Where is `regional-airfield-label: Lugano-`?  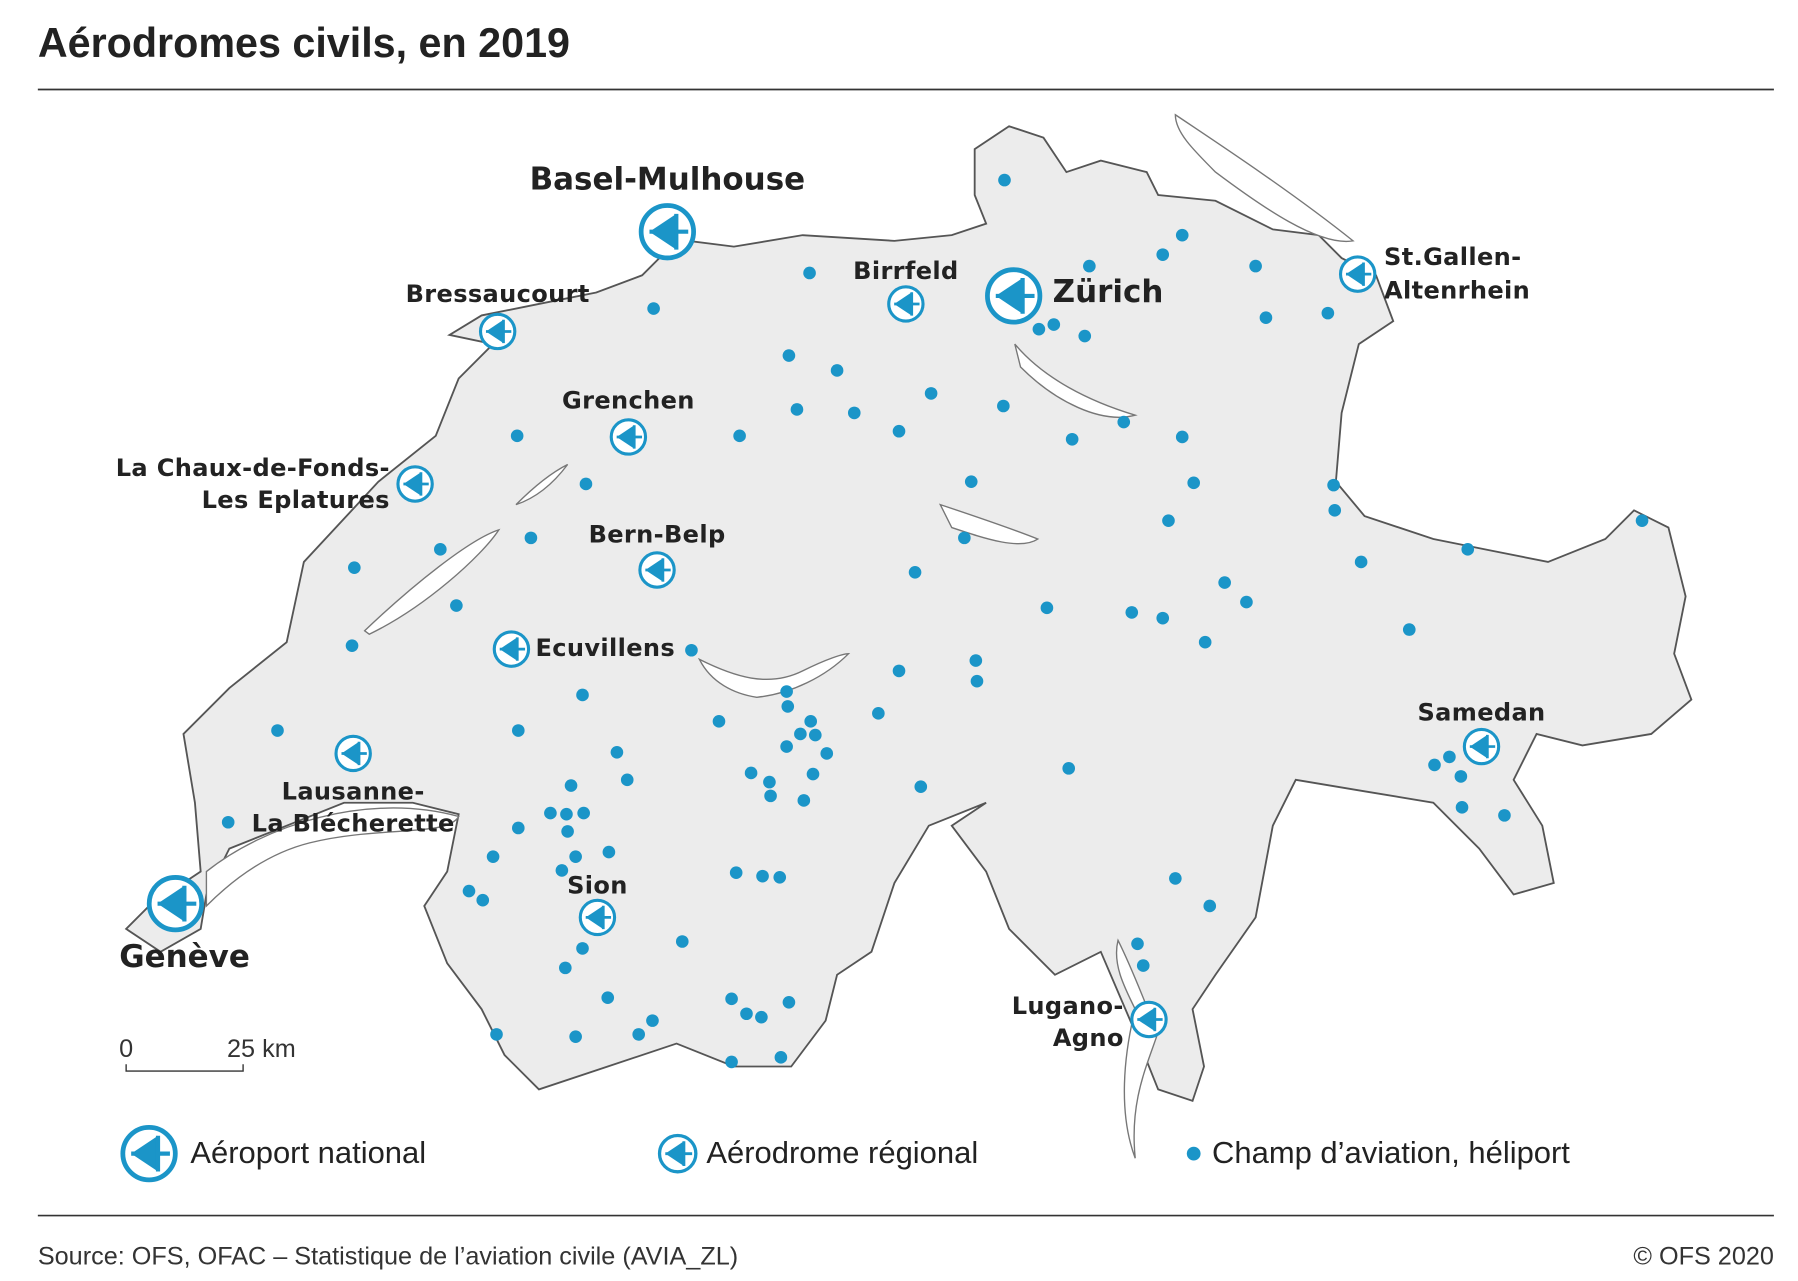 regional-airfield-label: Lugano- is located at coordinates (1068, 1006).